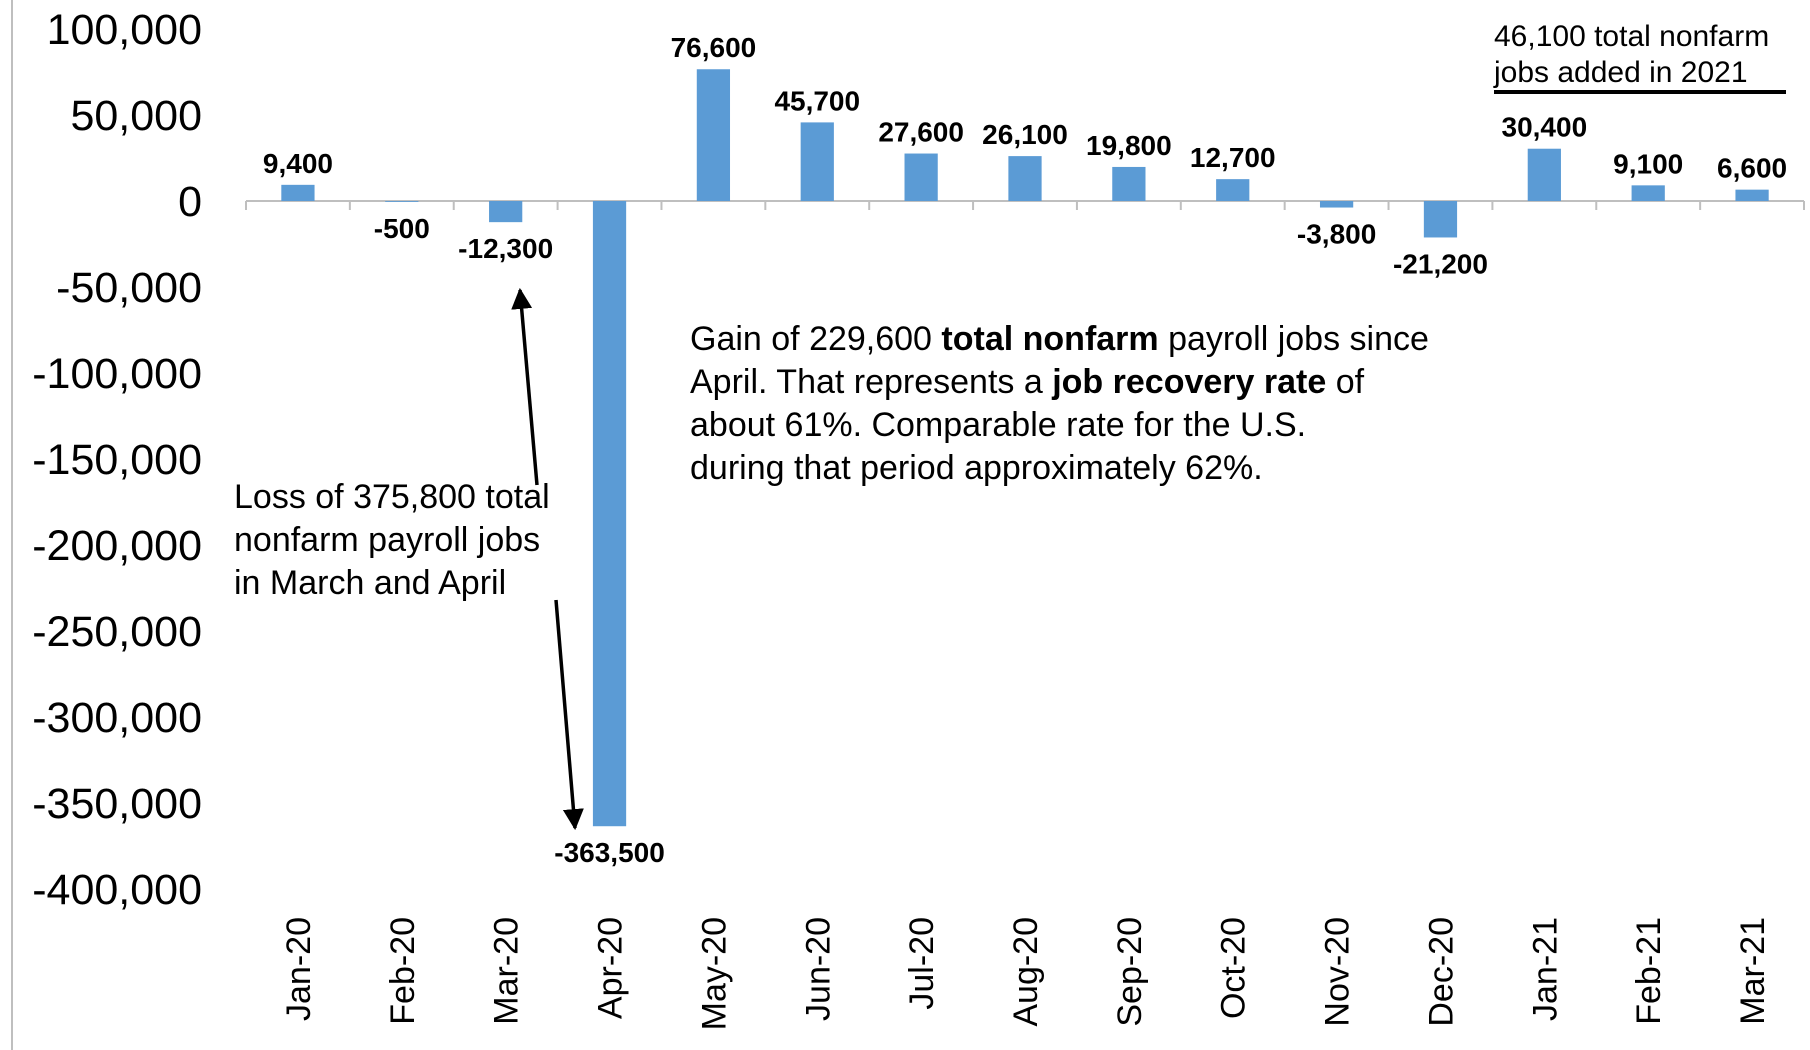 This screenshot has width=1810, height=1050. Describe the element at coordinates (1130, 972) in the screenshot. I see `x-tick-label: Sep-20` at that location.